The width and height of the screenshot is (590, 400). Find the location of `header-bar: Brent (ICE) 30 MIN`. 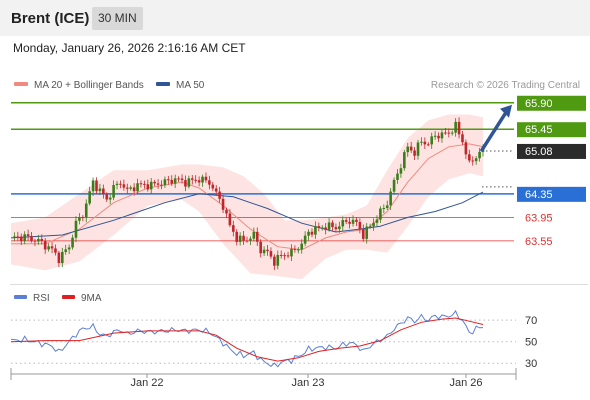

header-bar: Brent (ICE) 30 MIN is located at coordinates (295, 18).